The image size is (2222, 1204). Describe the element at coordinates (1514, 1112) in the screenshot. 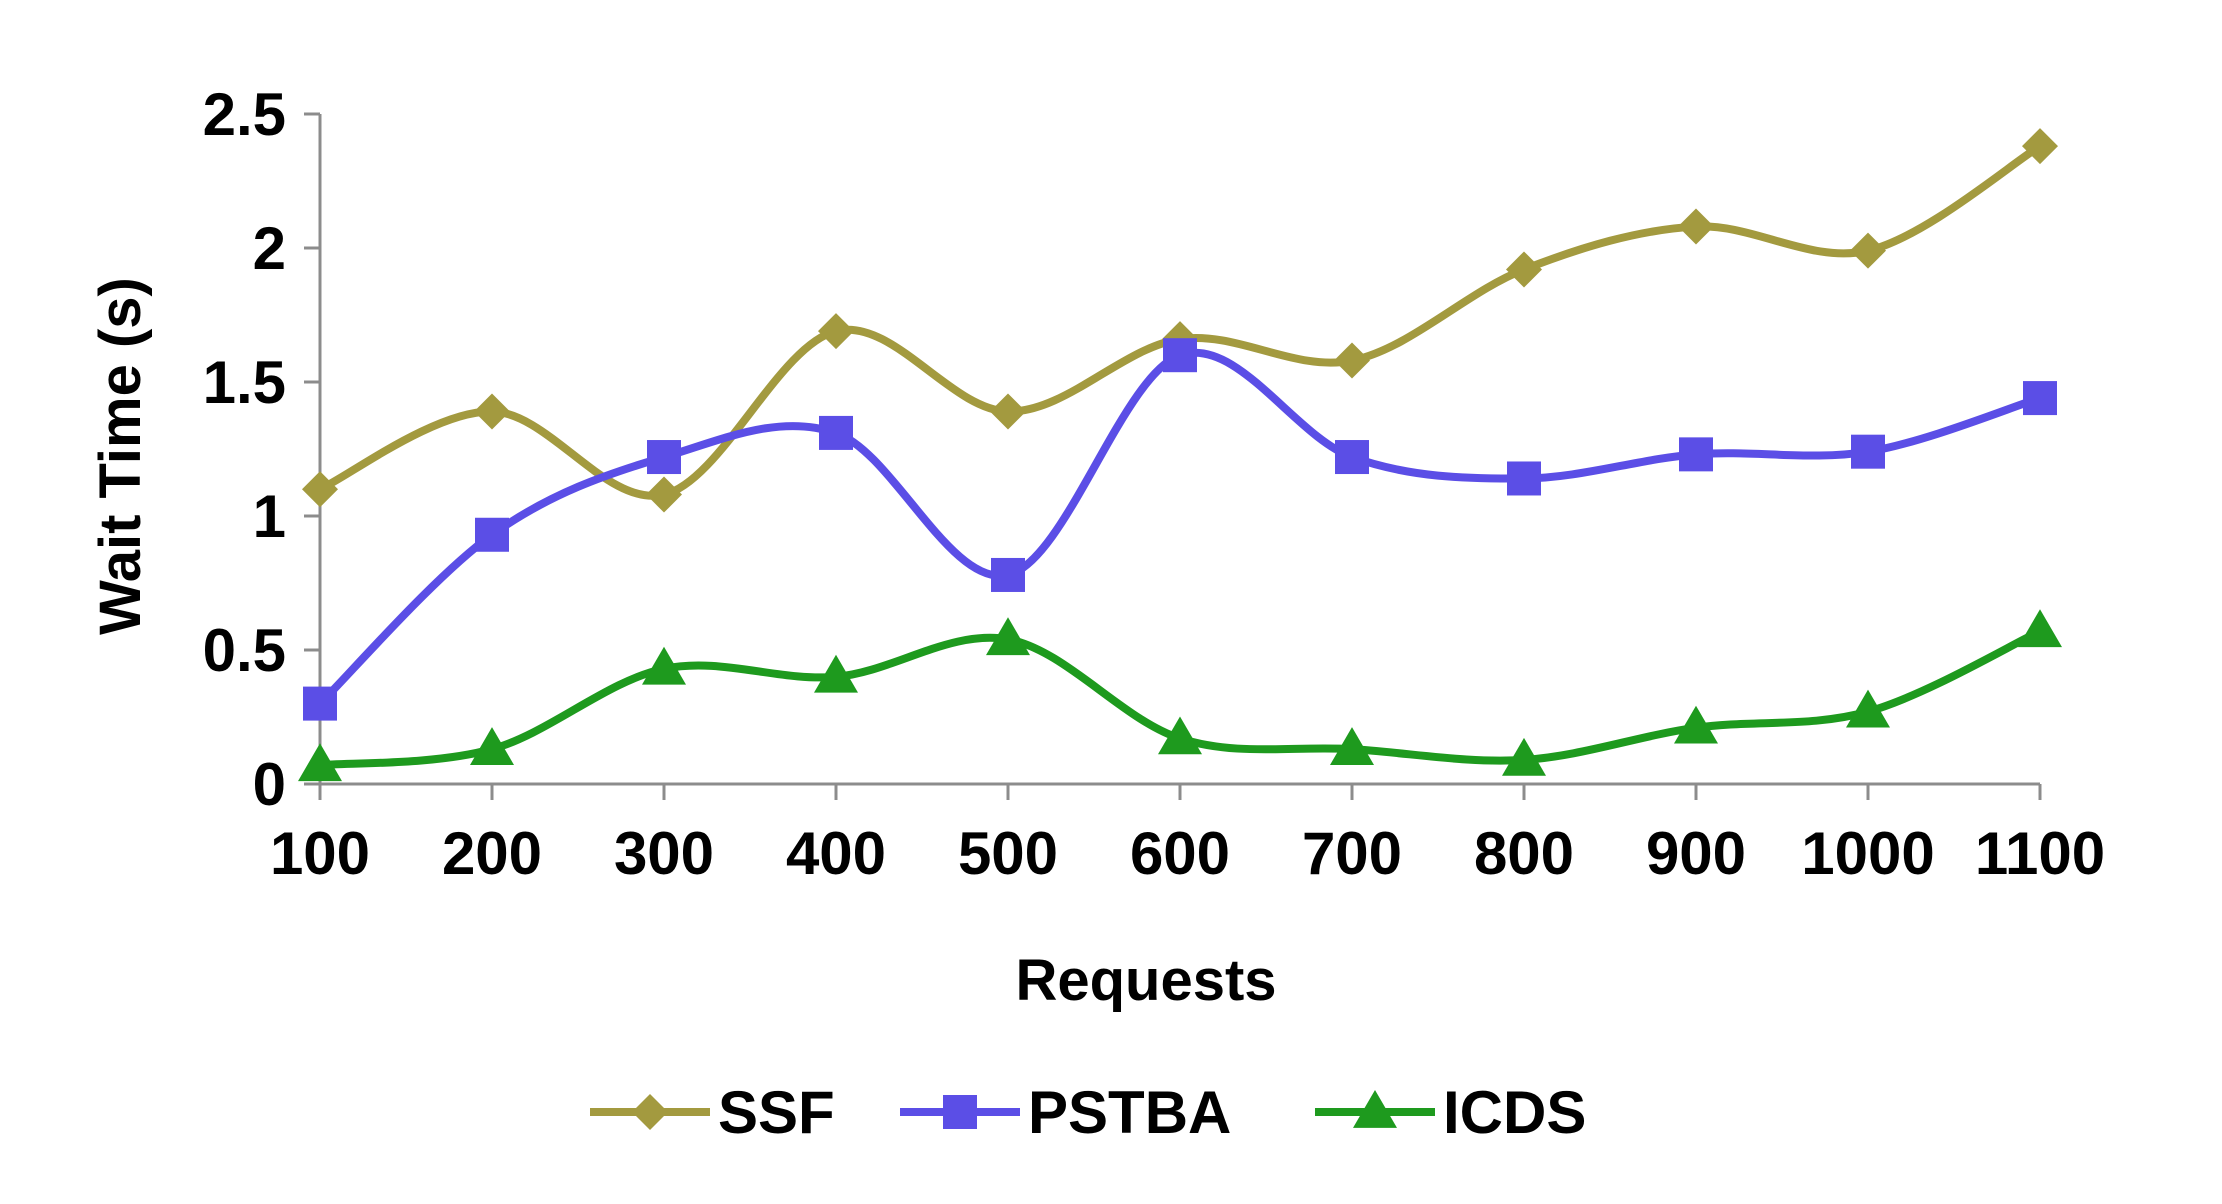

I see `legend-label-icds: ICDS` at that location.